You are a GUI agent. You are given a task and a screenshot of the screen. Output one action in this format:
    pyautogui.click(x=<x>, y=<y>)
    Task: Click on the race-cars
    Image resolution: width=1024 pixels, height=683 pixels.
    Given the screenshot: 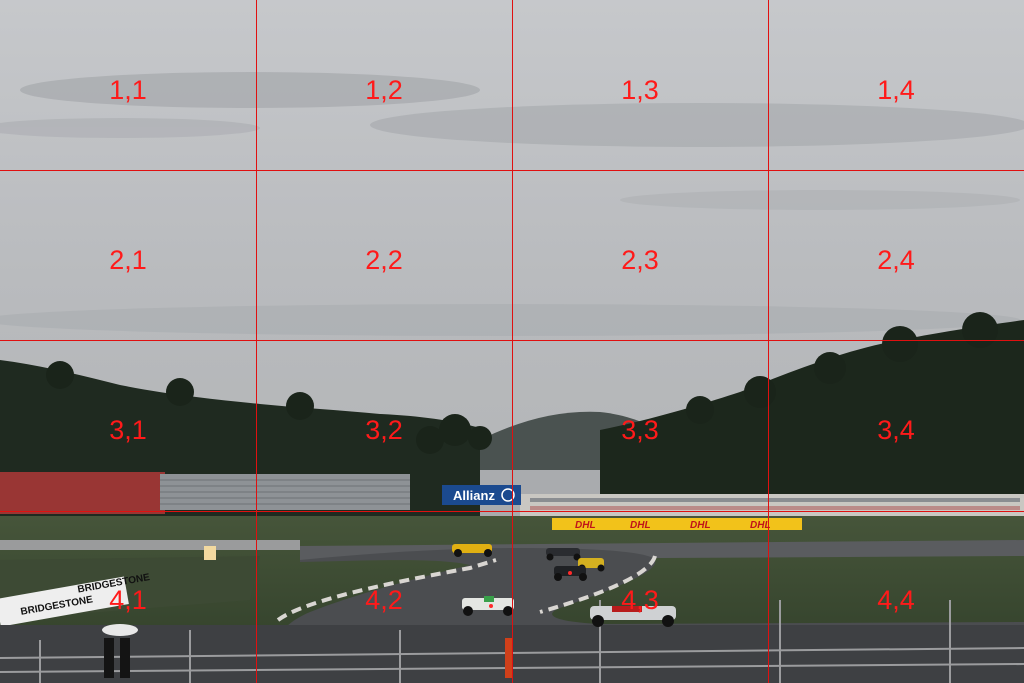 What is the action you would take?
    pyautogui.click(x=564, y=585)
    